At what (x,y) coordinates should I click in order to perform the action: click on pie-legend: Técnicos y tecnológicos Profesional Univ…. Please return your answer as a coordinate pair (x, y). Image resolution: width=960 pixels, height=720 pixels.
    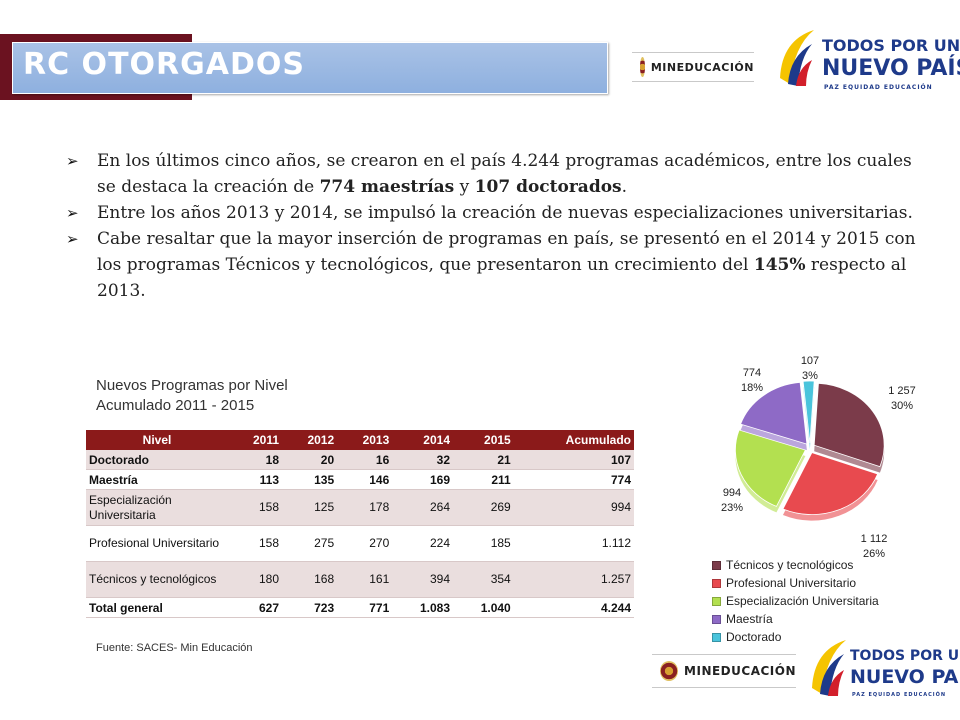
    Looking at the image, I should click on (795, 601).